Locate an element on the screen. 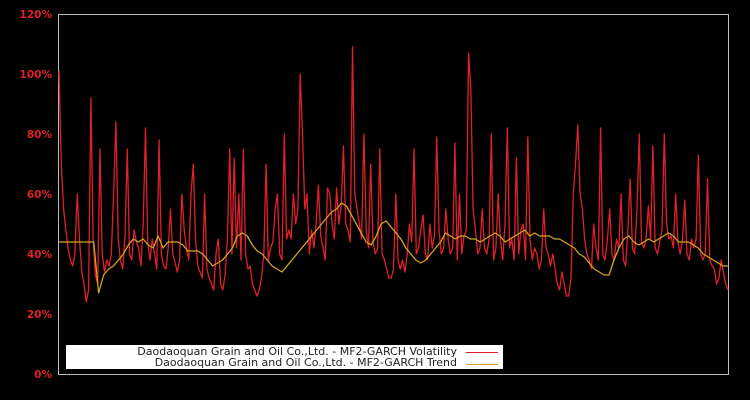  y-tick-label: 80% is located at coordinates (39, 135).